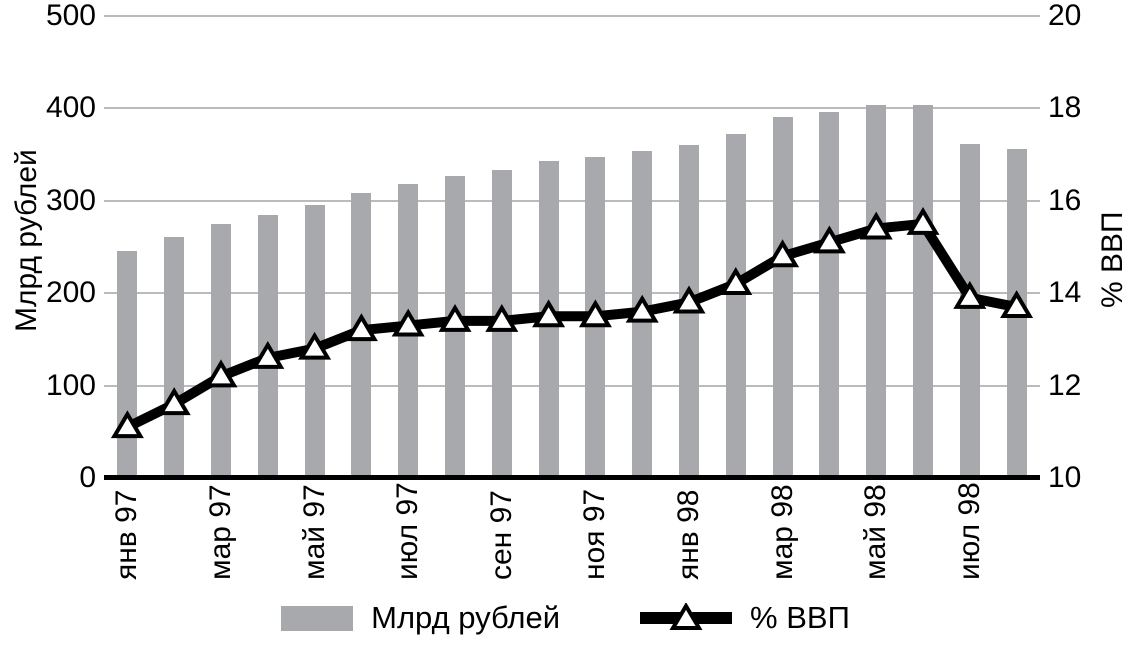 This screenshot has height=649, width=1131. I want to click on left-axis-tick: 200, so click(70, 293).